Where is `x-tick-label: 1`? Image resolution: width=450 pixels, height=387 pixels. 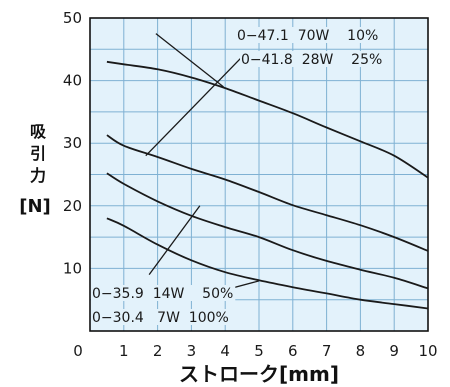 x-tick-label: 1 is located at coordinates (124, 351).